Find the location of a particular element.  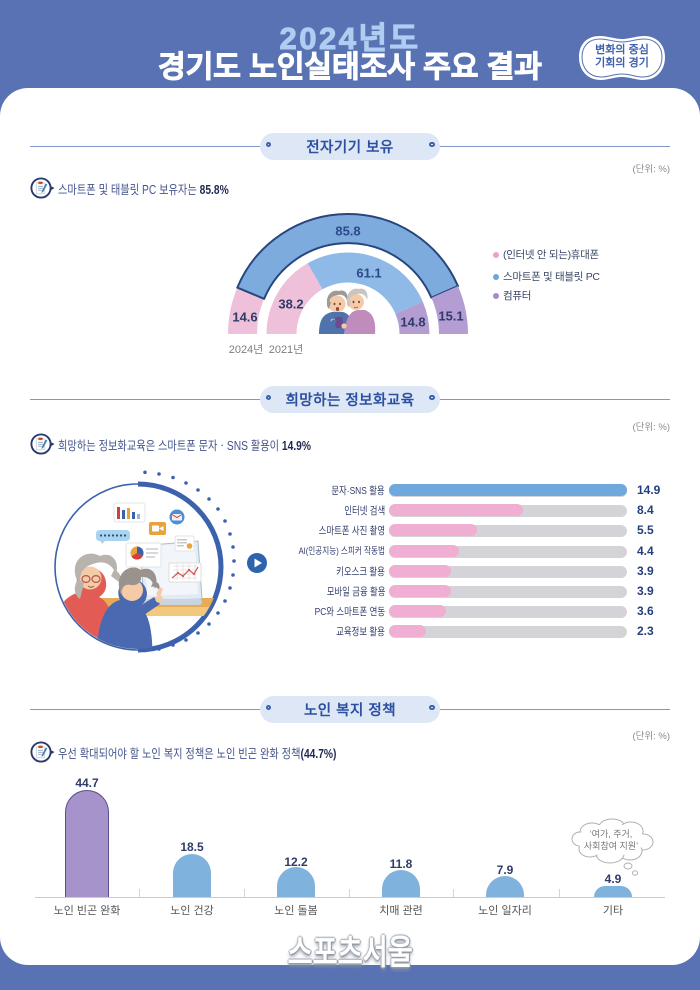

svg-text: ‘여가, 주거, is located at coordinates (611, 833).